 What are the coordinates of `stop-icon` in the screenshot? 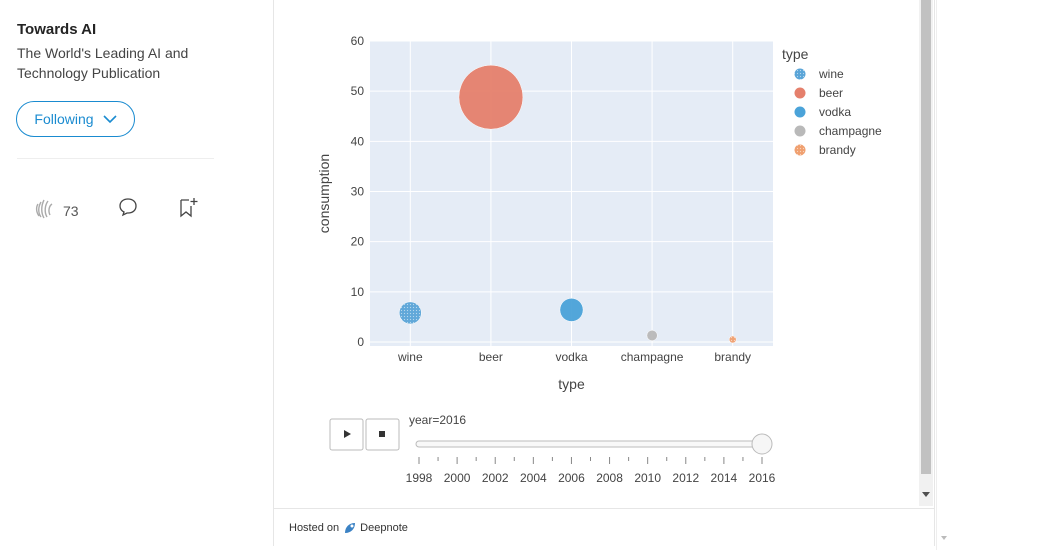 It's located at (382, 434).